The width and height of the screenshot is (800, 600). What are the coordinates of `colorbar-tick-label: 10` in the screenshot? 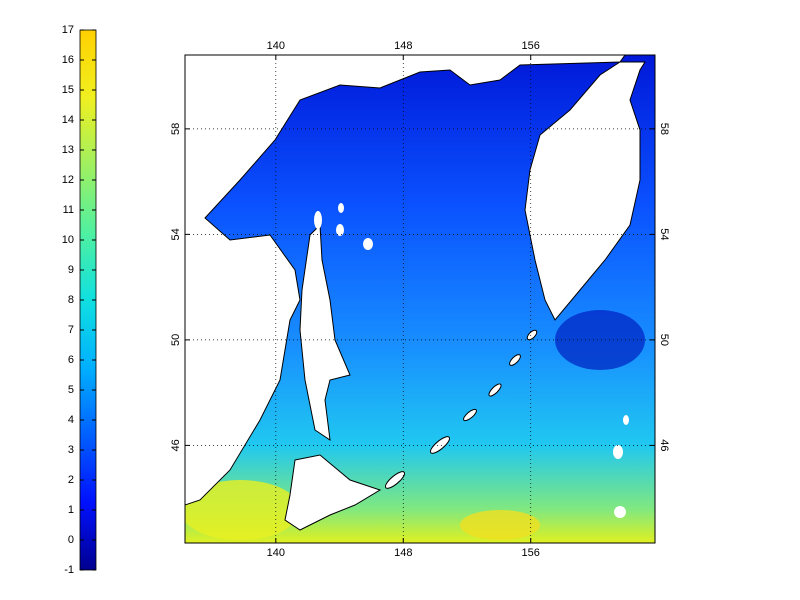 It's located at (68, 240).